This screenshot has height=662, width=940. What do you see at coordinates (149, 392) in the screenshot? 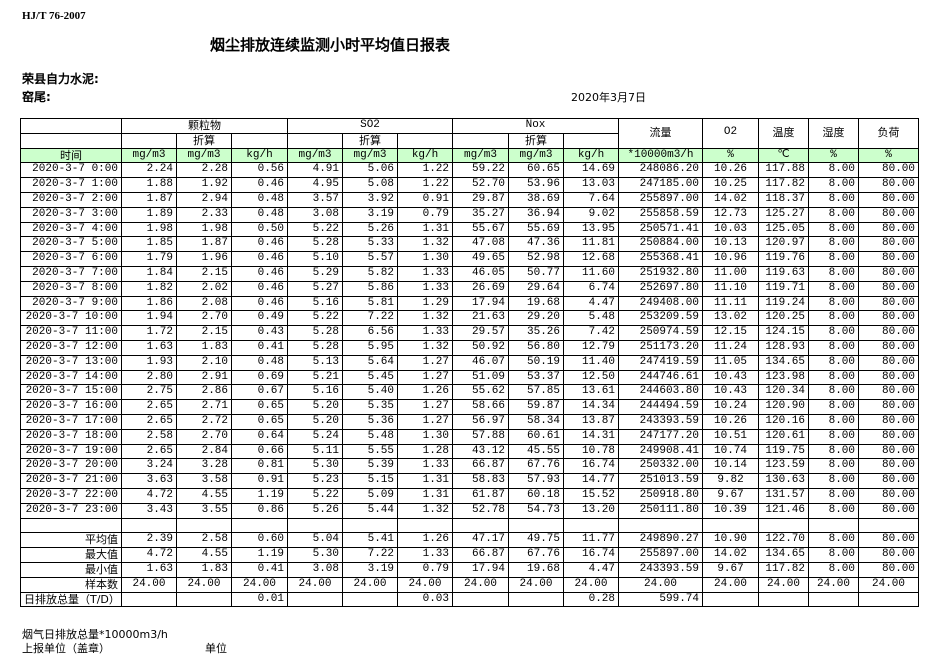
I see `value-cell: 2.75` at bounding box center [149, 392].